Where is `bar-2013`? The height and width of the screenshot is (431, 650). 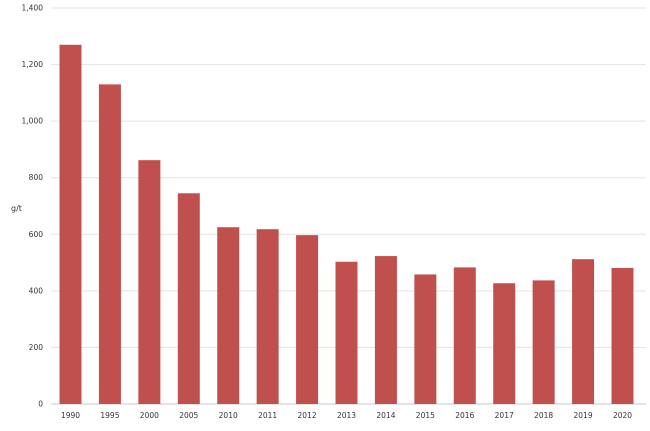 bar-2013 is located at coordinates (346, 332).